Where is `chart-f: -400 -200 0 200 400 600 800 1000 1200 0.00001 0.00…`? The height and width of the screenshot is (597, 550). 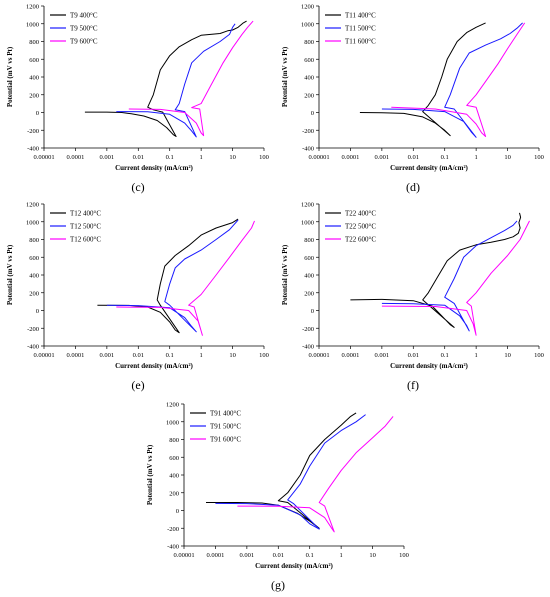
chart-f: -400 -200 0 200 400 600 800 1000 1200 0.00001 0.00… is located at coordinates (412, 286).